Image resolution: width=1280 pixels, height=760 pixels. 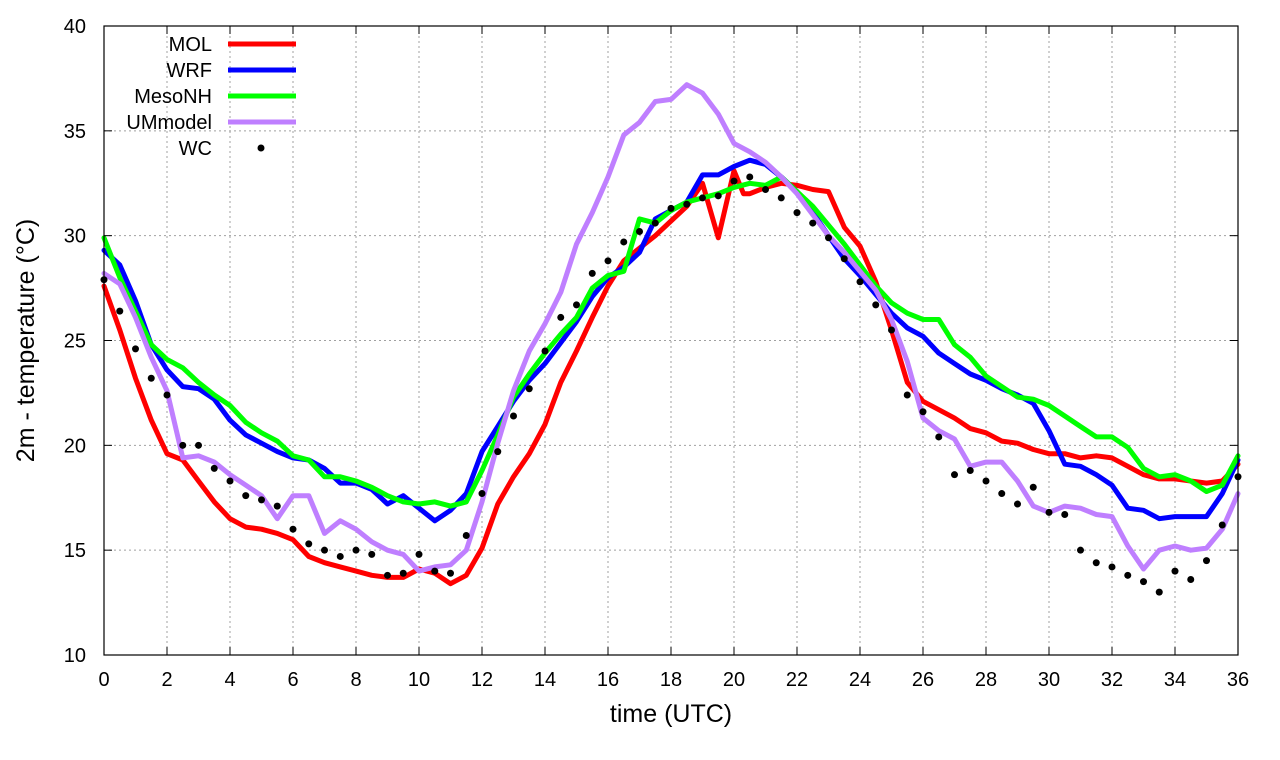 What do you see at coordinates (169, 123) in the screenshot?
I see `legend-label-ummodel: UMmodel` at bounding box center [169, 123].